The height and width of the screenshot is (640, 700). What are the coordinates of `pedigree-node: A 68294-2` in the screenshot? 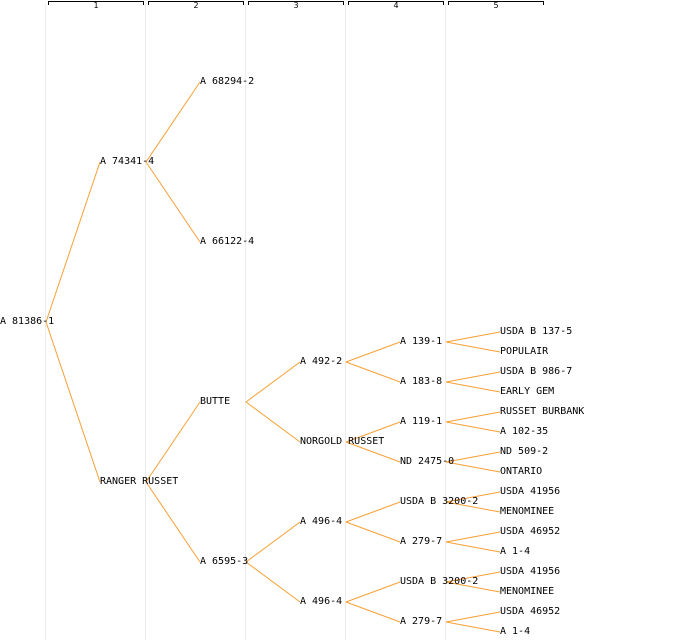 It's located at (227, 81).